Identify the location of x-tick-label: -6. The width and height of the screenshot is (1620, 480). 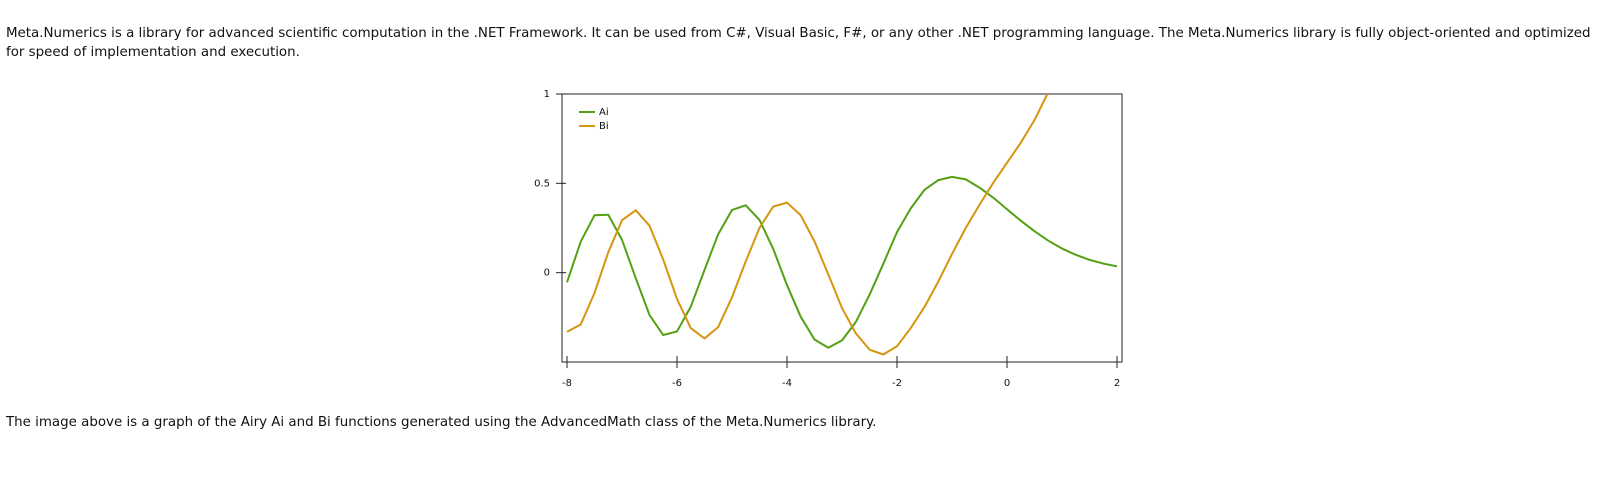
(677, 383).